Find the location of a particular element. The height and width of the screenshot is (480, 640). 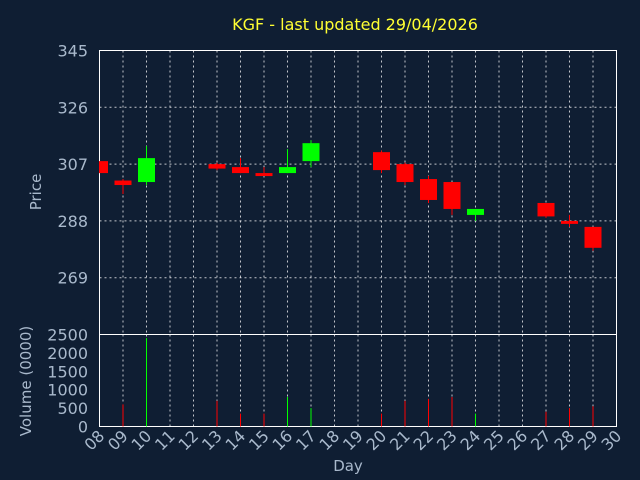

volume-y-tick-label: 2000 is located at coordinates (67, 353).